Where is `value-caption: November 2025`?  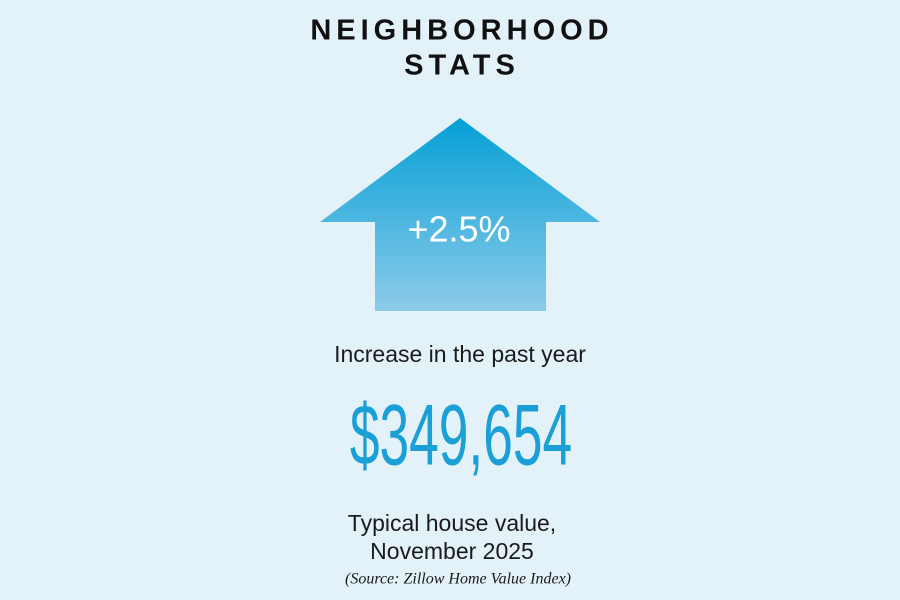
value-caption: November 2025 is located at coordinates (452, 551).